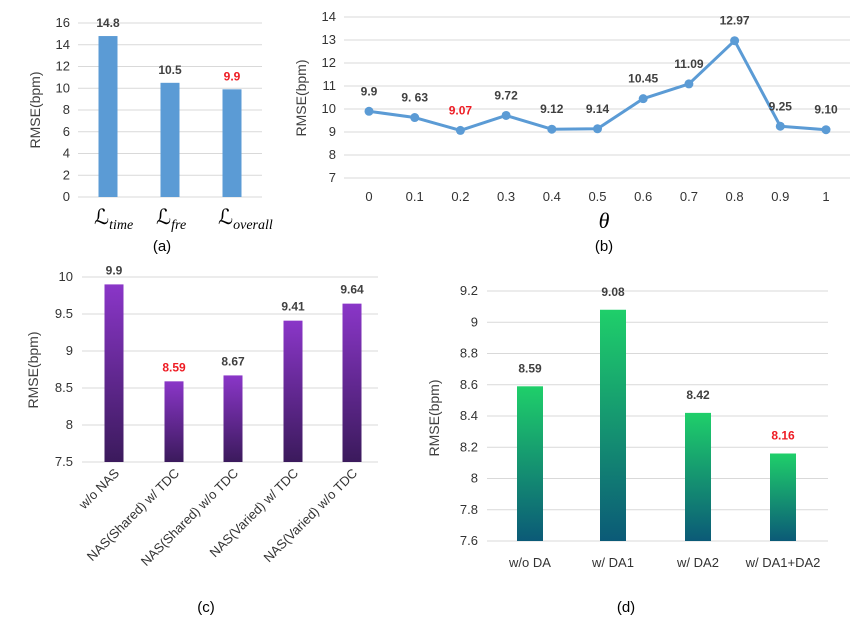 This screenshot has height=630, width=861. Describe the element at coordinates (352, 290) in the screenshot. I see `data-label: 9.64` at that location.